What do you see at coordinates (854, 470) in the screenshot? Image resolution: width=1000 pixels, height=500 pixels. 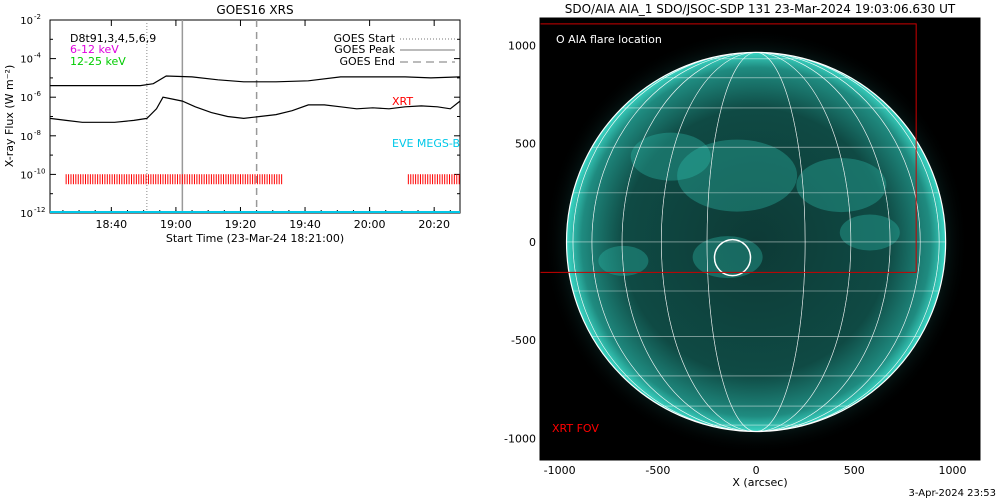 I see `aia-x-tick-label: 500` at bounding box center [854, 470].